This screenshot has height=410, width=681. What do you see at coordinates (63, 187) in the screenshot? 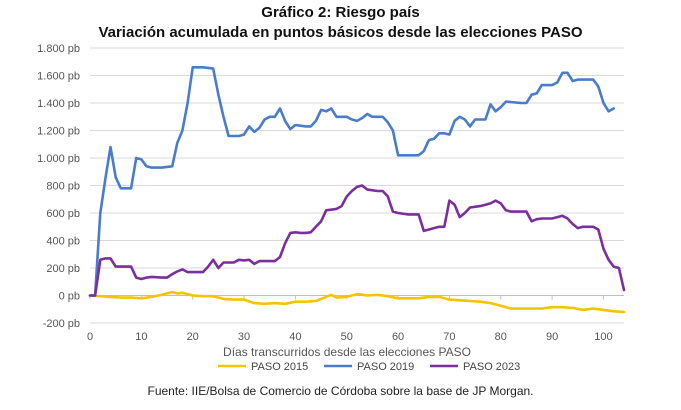
I see `y-tick-label: 800 pb` at bounding box center [63, 187].